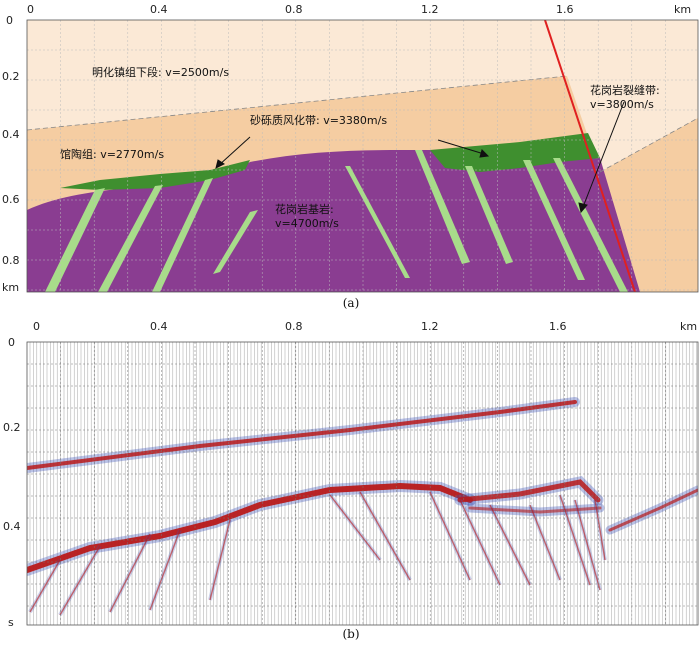  Describe the element at coordinates (11, 199) in the screenshot. I see `y-tick-label: 0.6` at that location.